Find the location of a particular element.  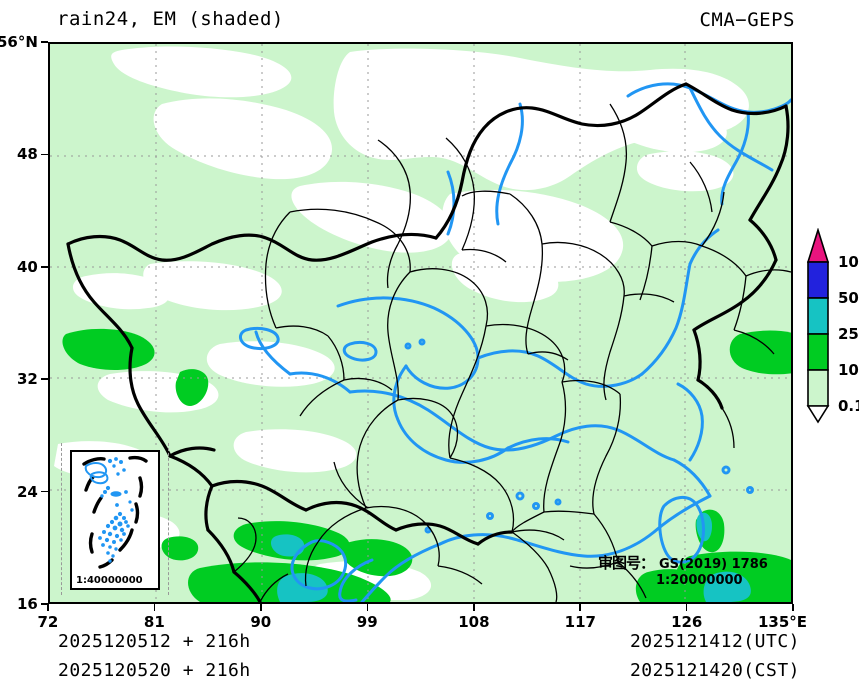

x-tick-label-135: 135°E is located at coordinates (783, 622).